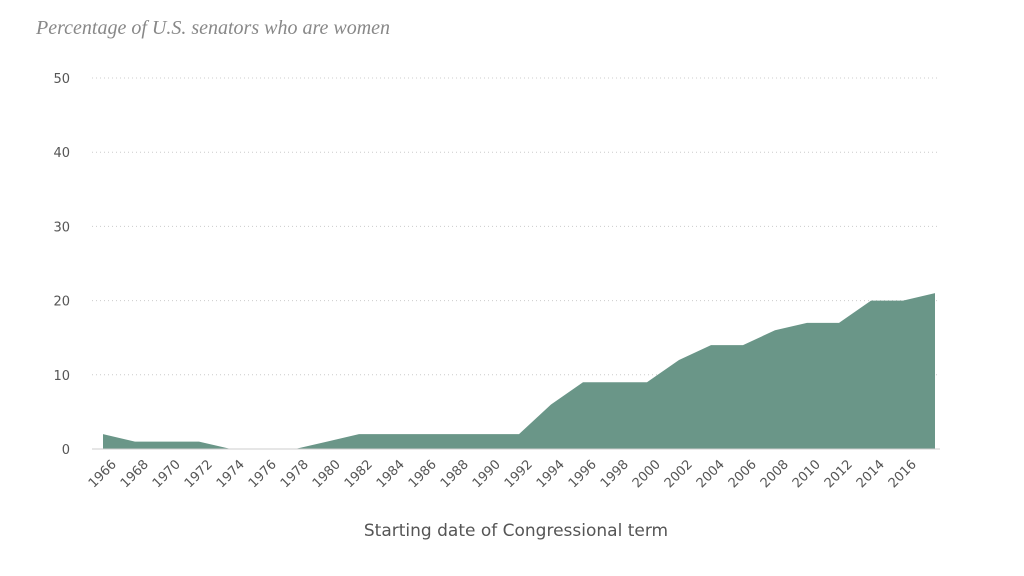  Describe the element at coordinates (61, 153) in the screenshot. I see `y-tick-label: 40` at that location.